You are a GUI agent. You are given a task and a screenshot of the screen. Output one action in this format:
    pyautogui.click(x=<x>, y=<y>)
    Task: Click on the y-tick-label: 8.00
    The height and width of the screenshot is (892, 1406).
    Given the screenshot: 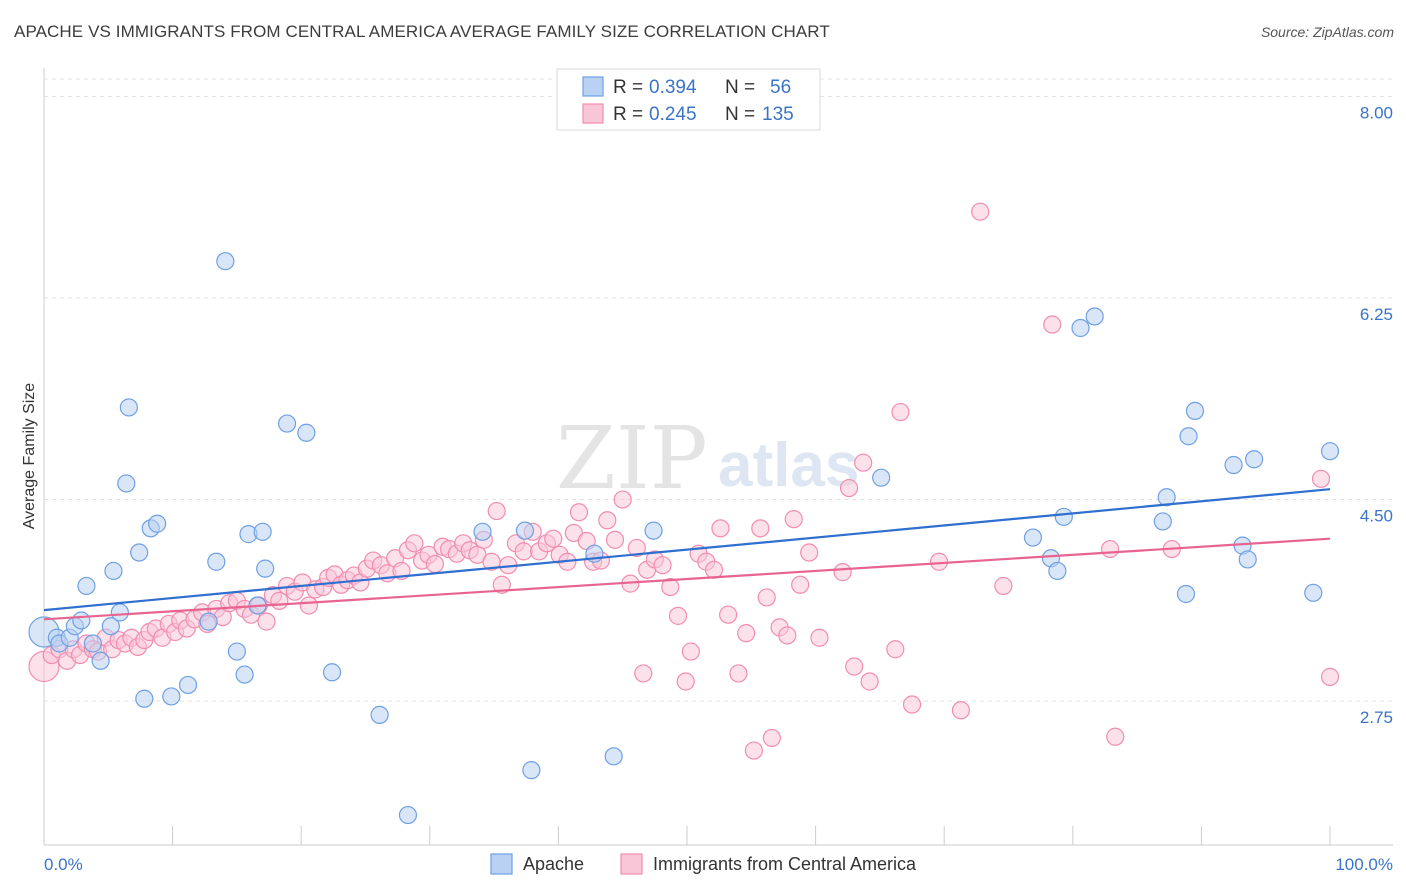 What is the action you would take?
    pyautogui.click(x=1376, y=113)
    